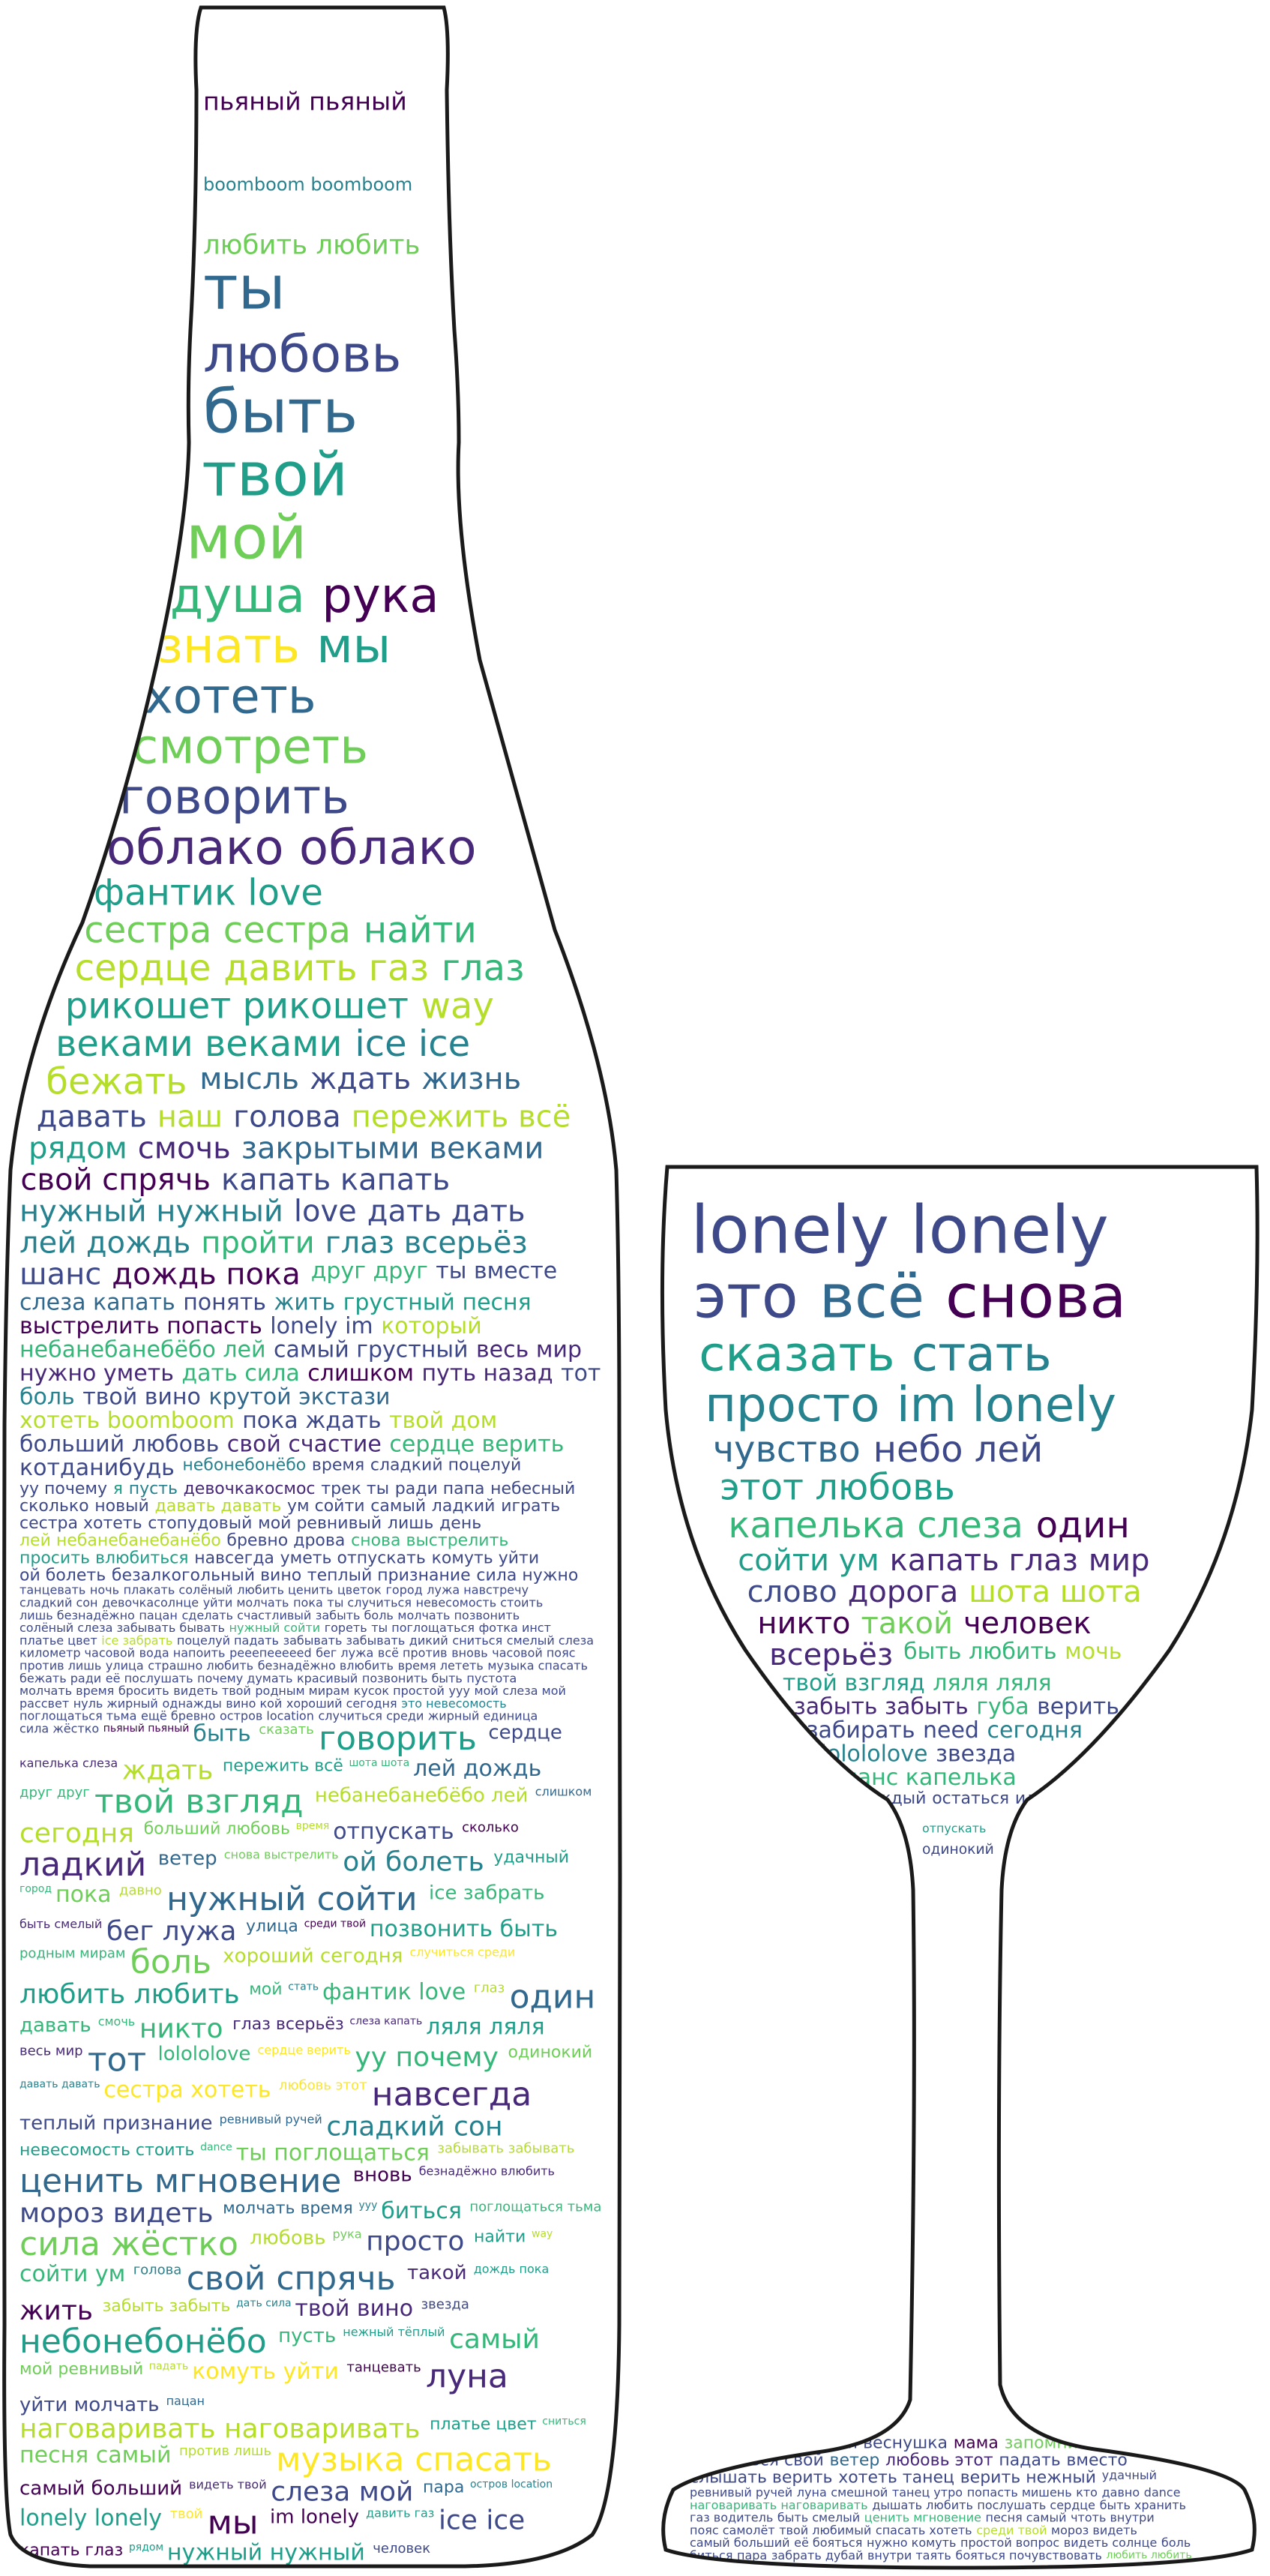 The image size is (1270, 2576). What do you see at coordinates (68, 1764) in the screenshot?
I see `word-cloud-word: капелька слеза` at bounding box center [68, 1764].